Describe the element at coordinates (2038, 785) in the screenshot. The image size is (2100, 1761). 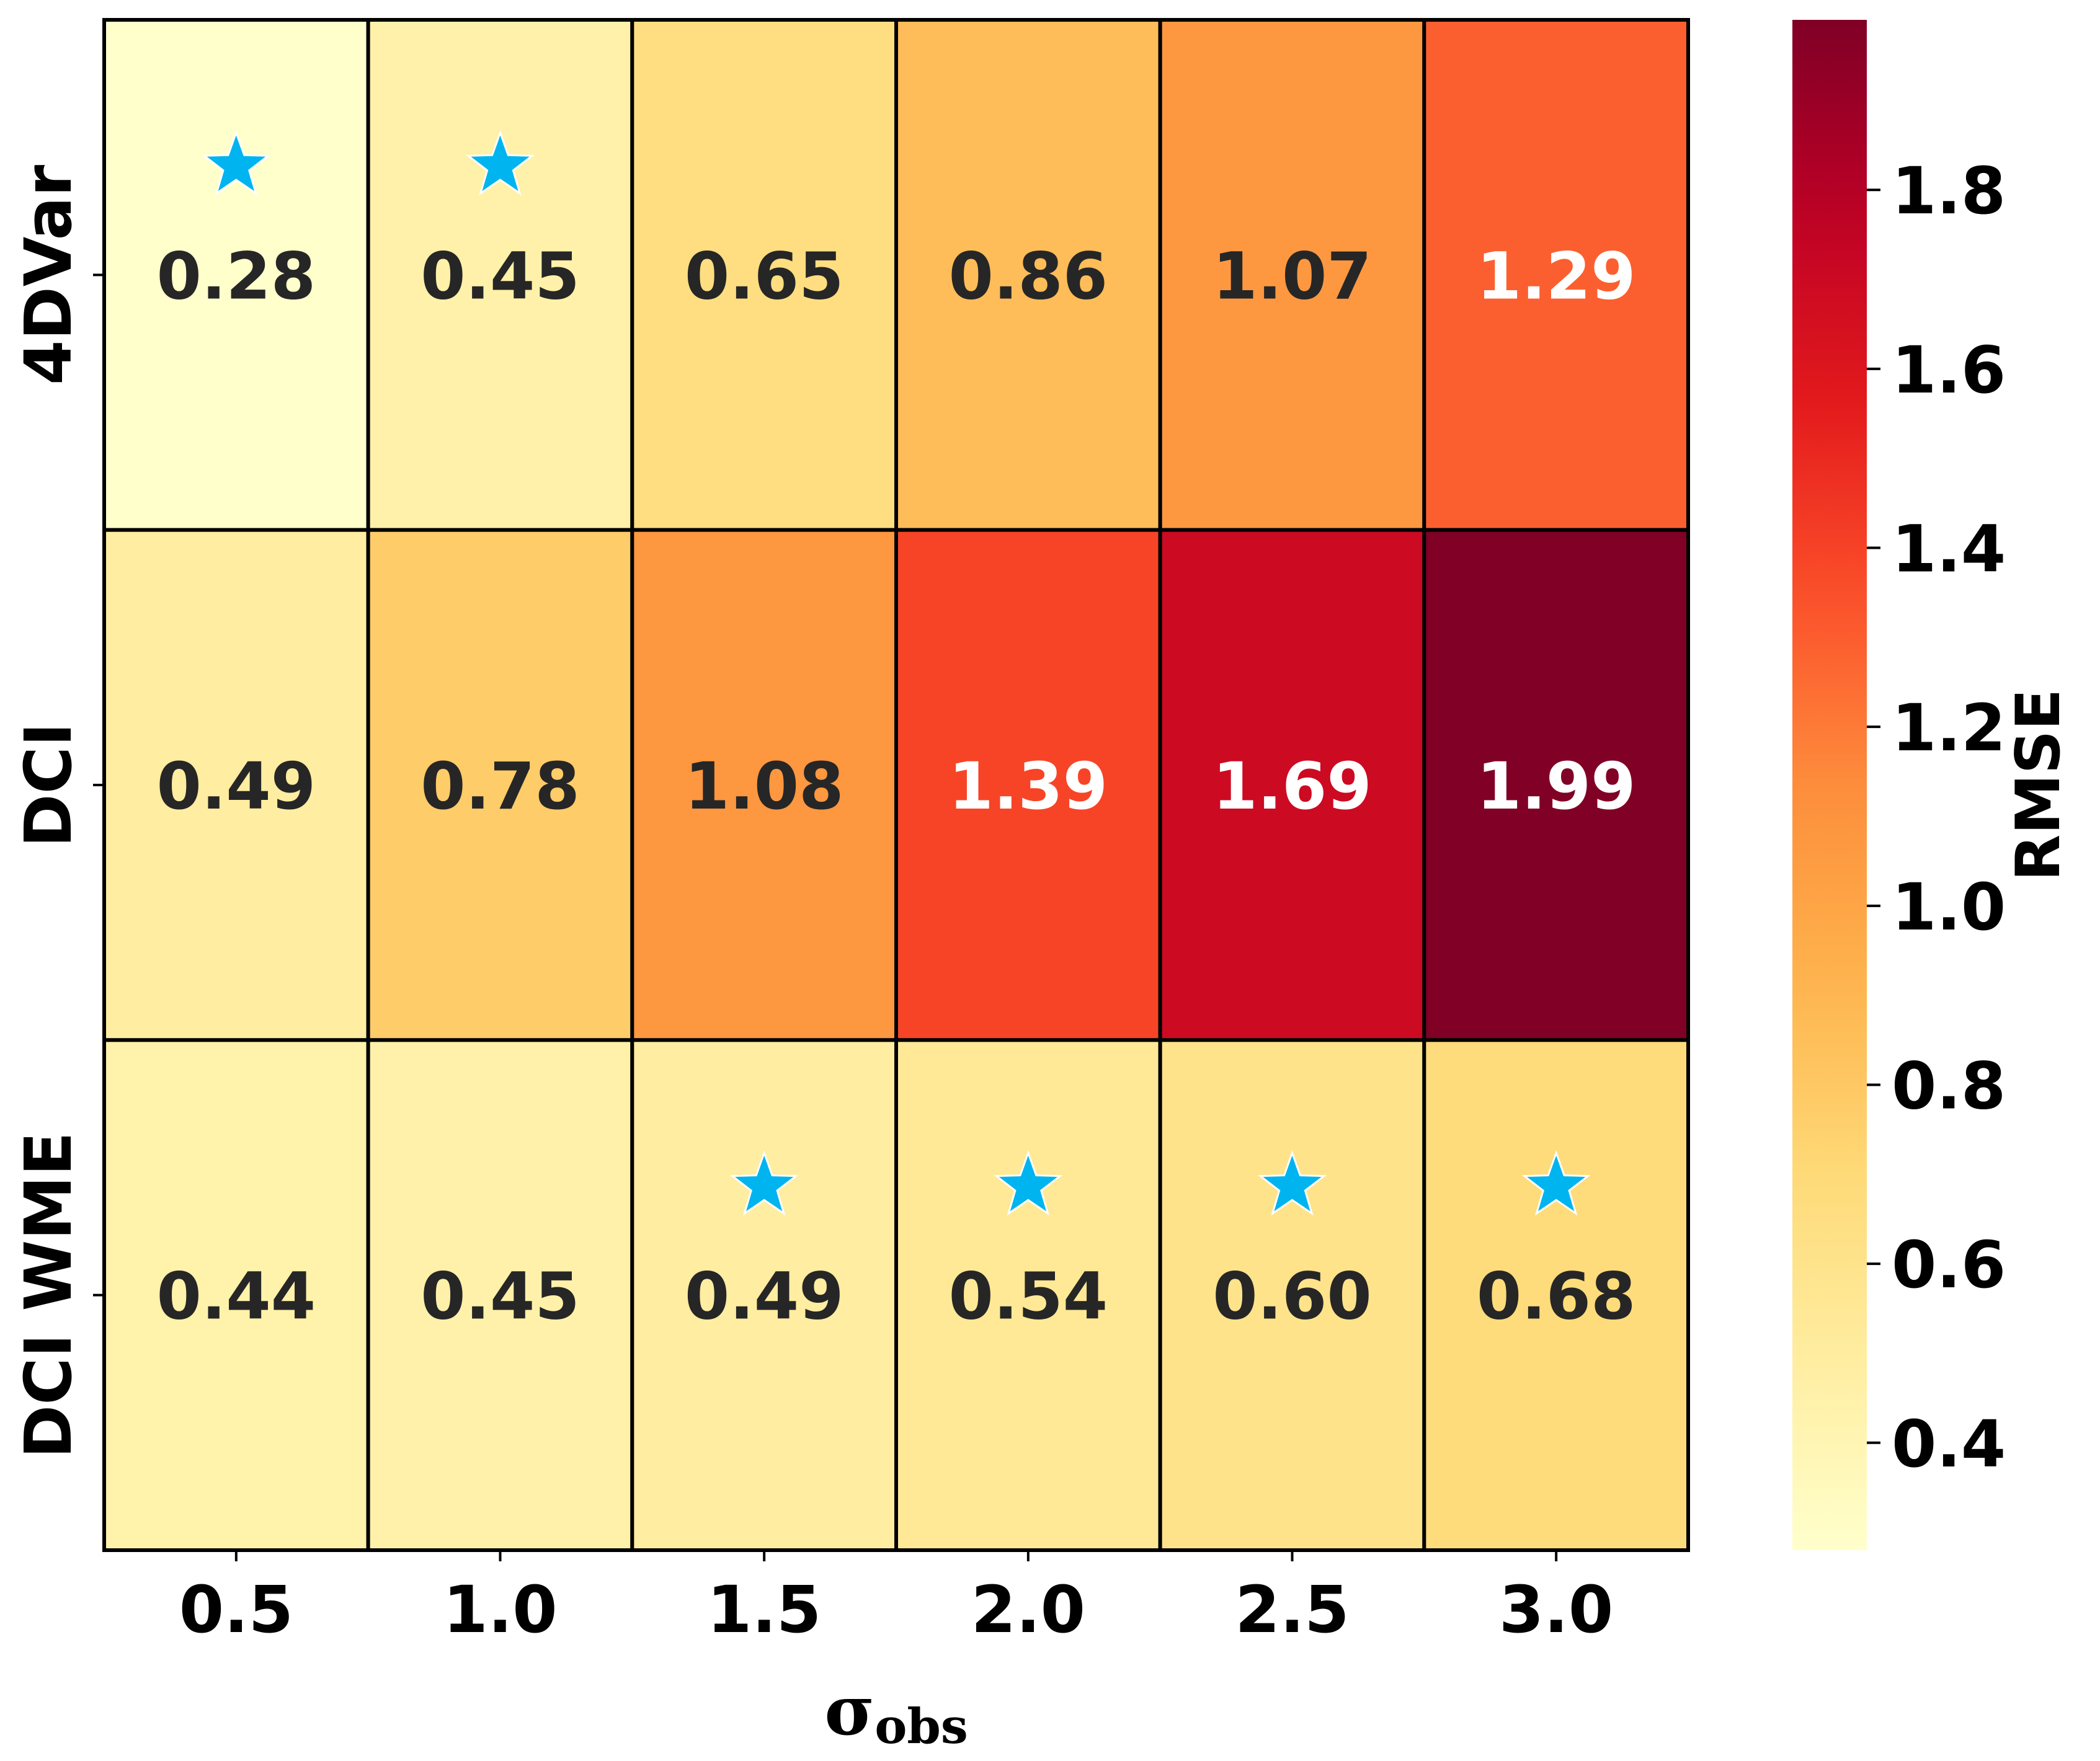
I see `colorbar-label: RMSE` at that location.